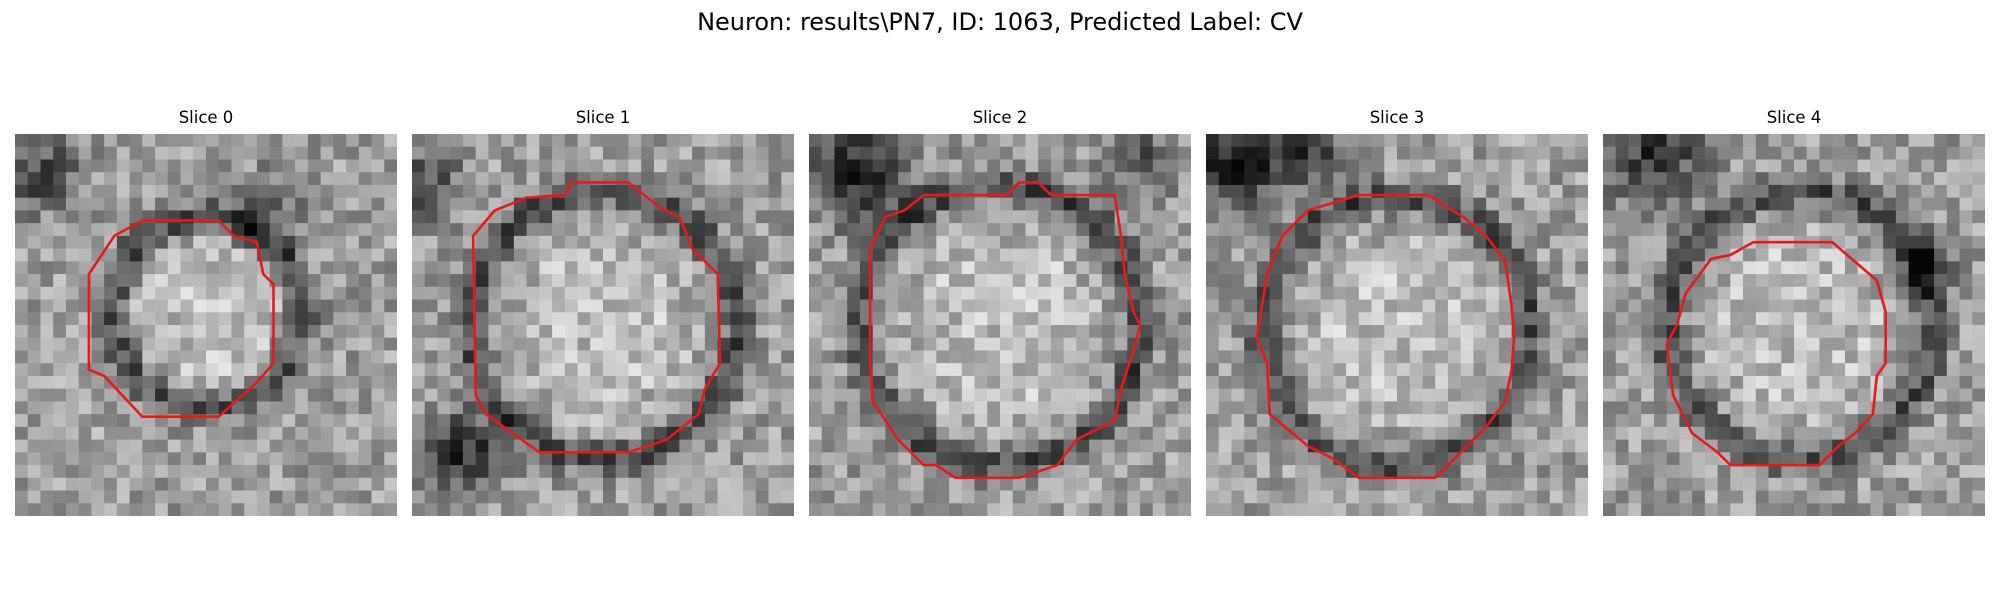  What do you see at coordinates (1000, 117) in the screenshot?
I see `slice-title-2: Slice 2` at bounding box center [1000, 117].